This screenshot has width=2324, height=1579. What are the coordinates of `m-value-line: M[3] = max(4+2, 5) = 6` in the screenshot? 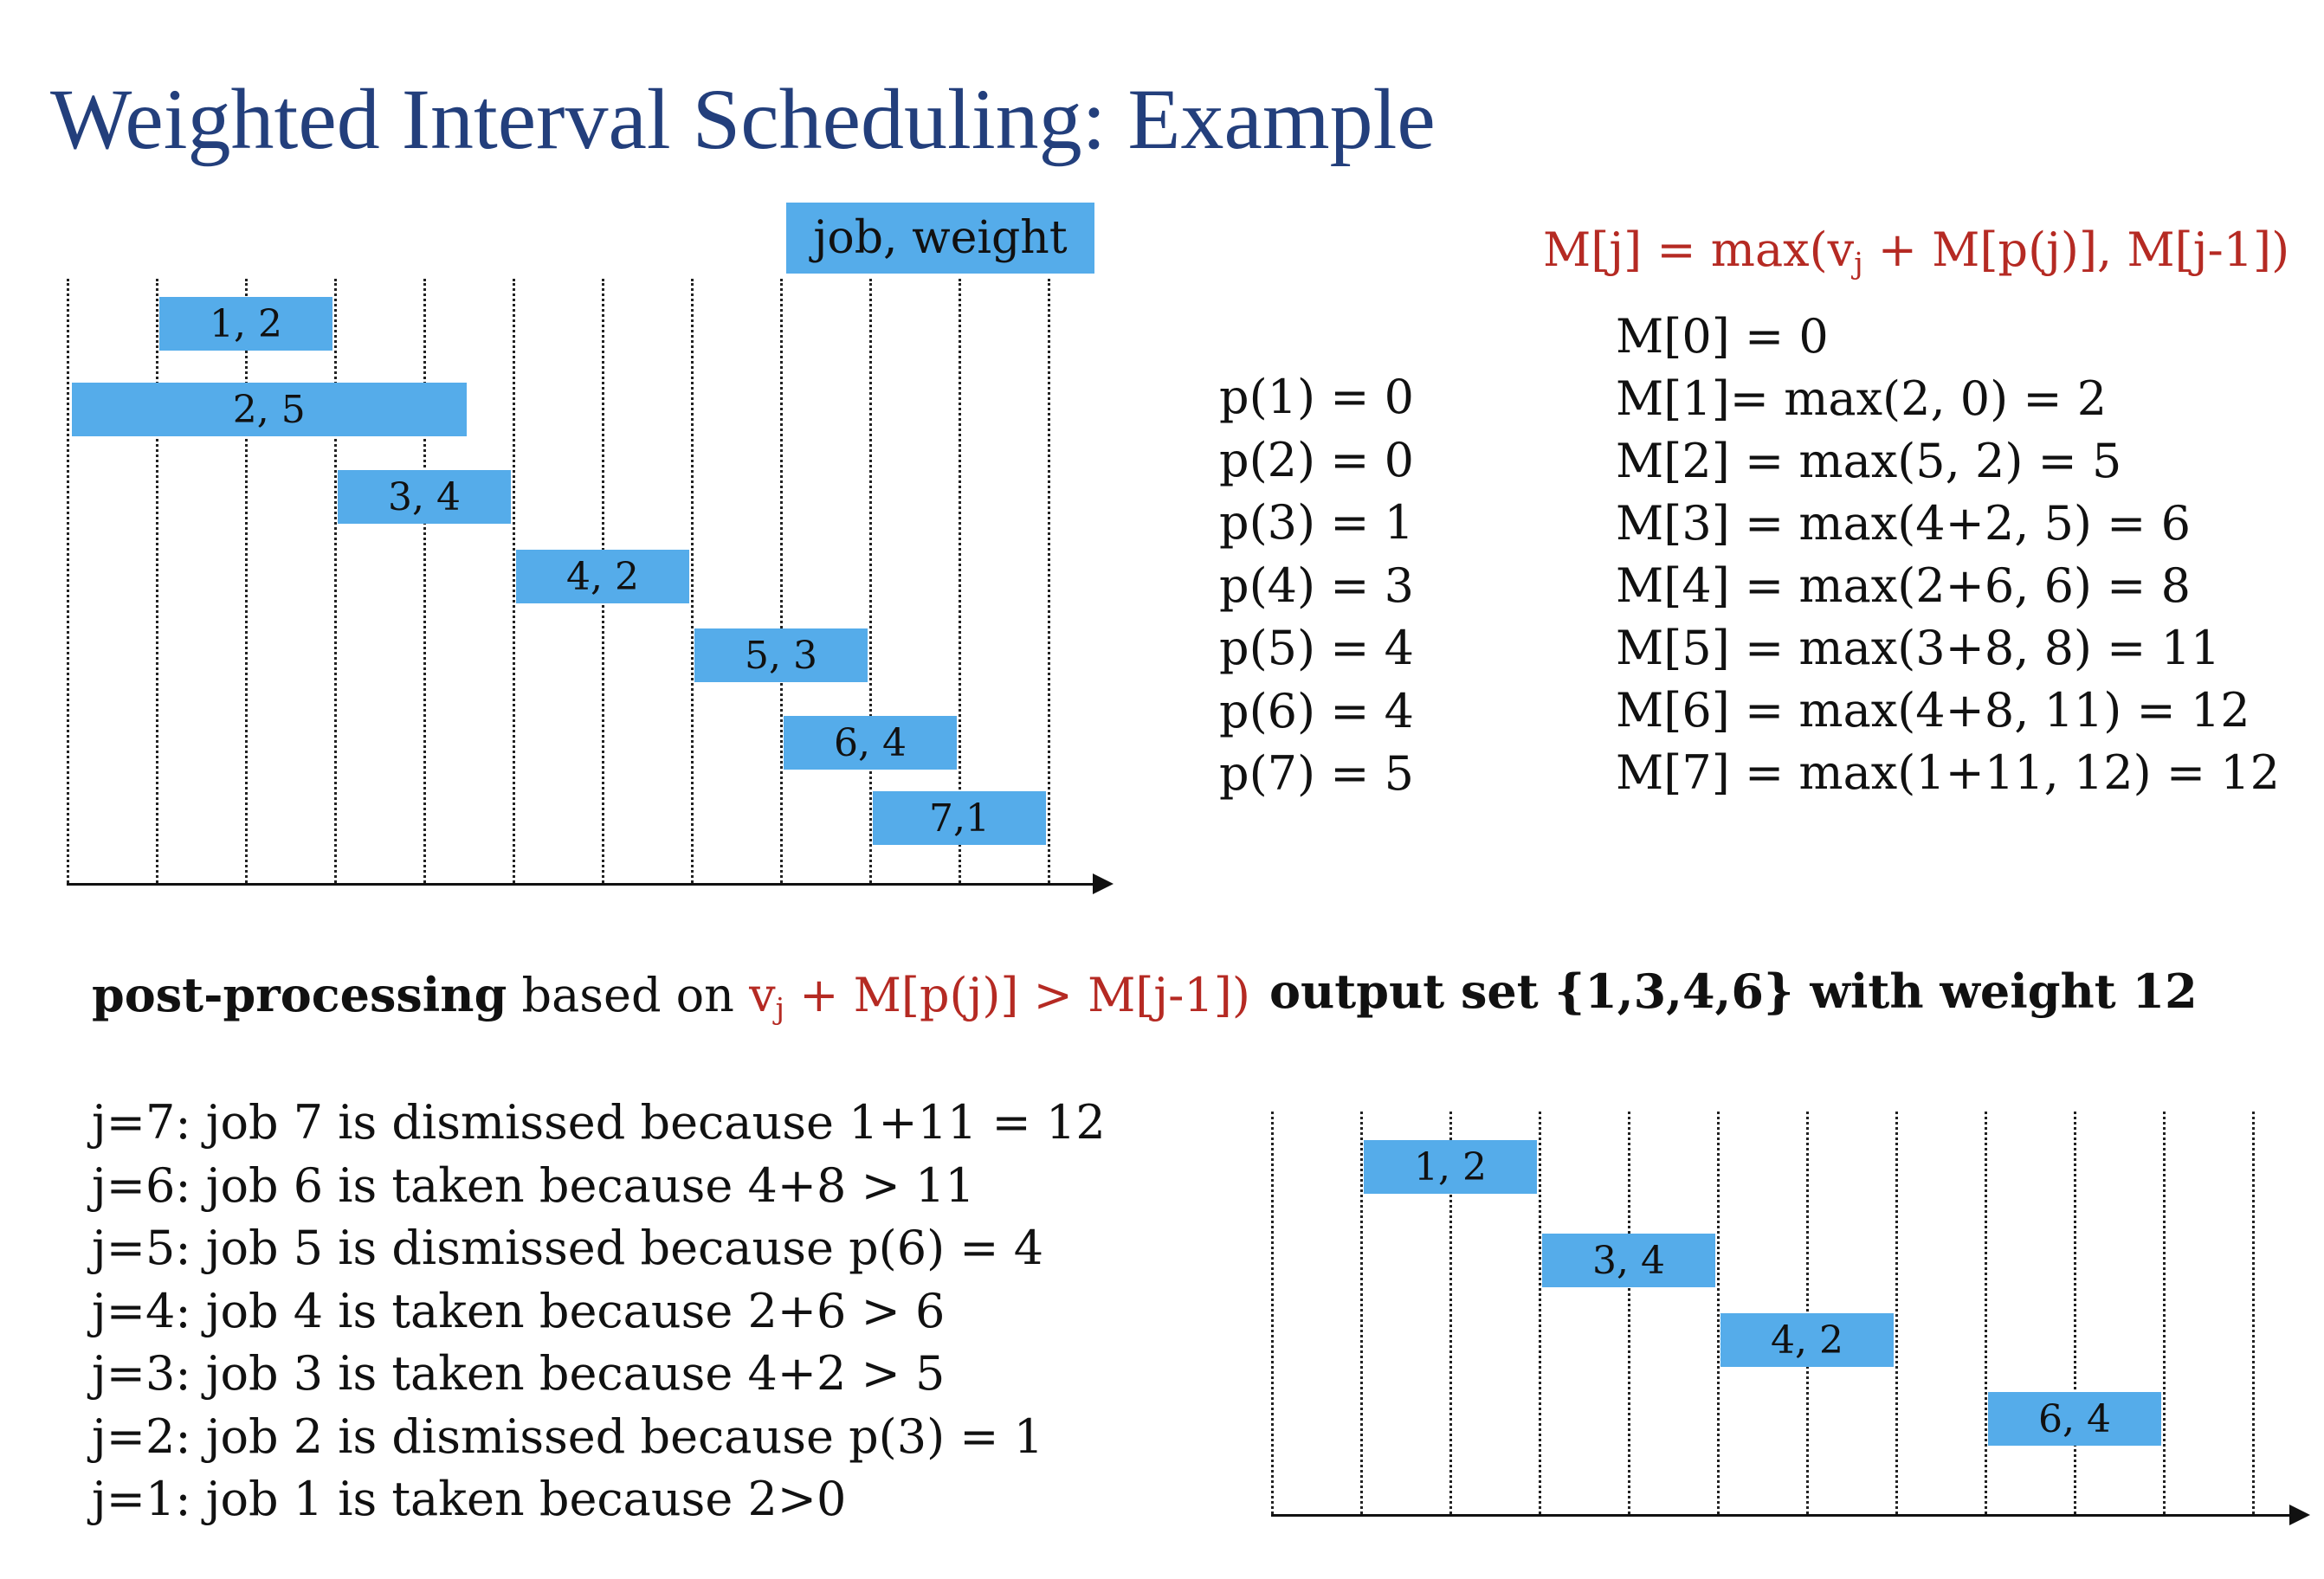 It's located at (1904, 523).